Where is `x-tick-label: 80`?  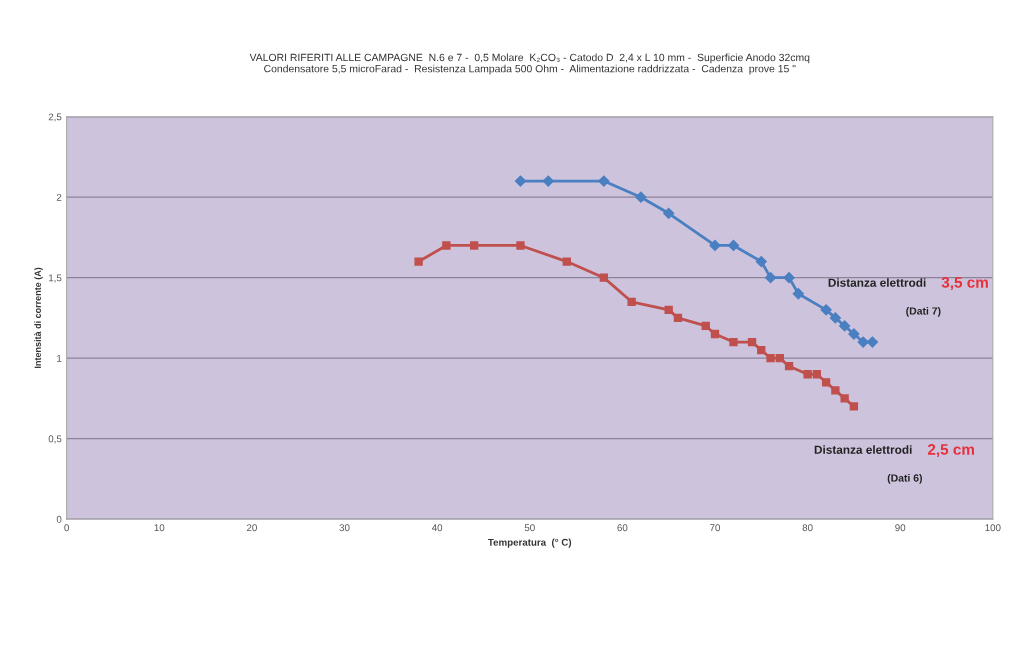
x-tick-label: 80 is located at coordinates (807, 528).